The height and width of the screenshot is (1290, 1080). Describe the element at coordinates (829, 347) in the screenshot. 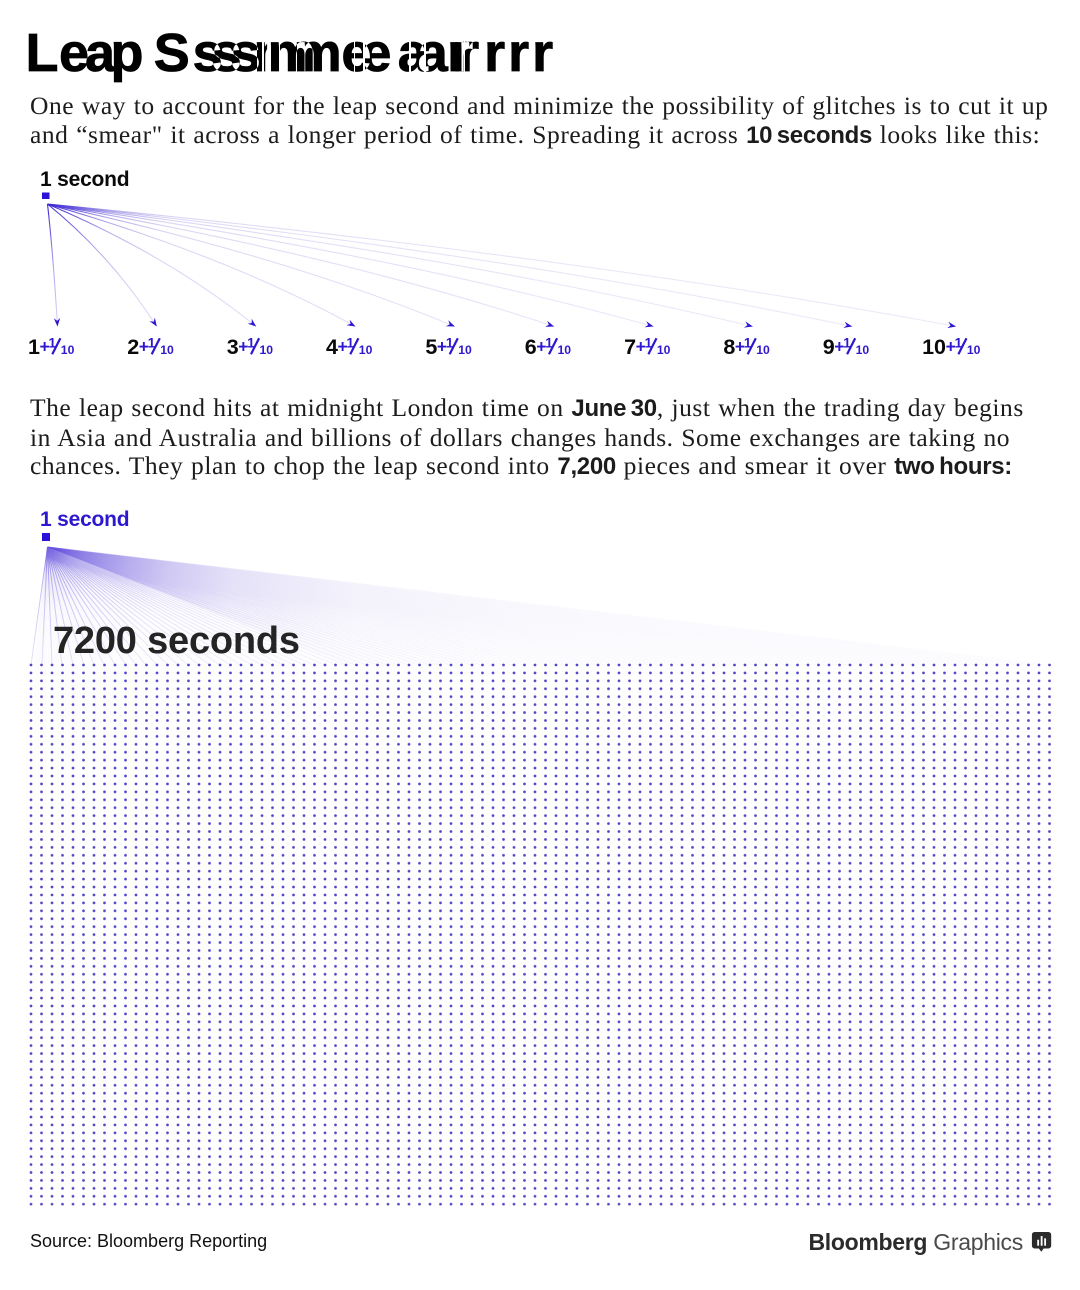

I see `svg-text: 9` at that location.